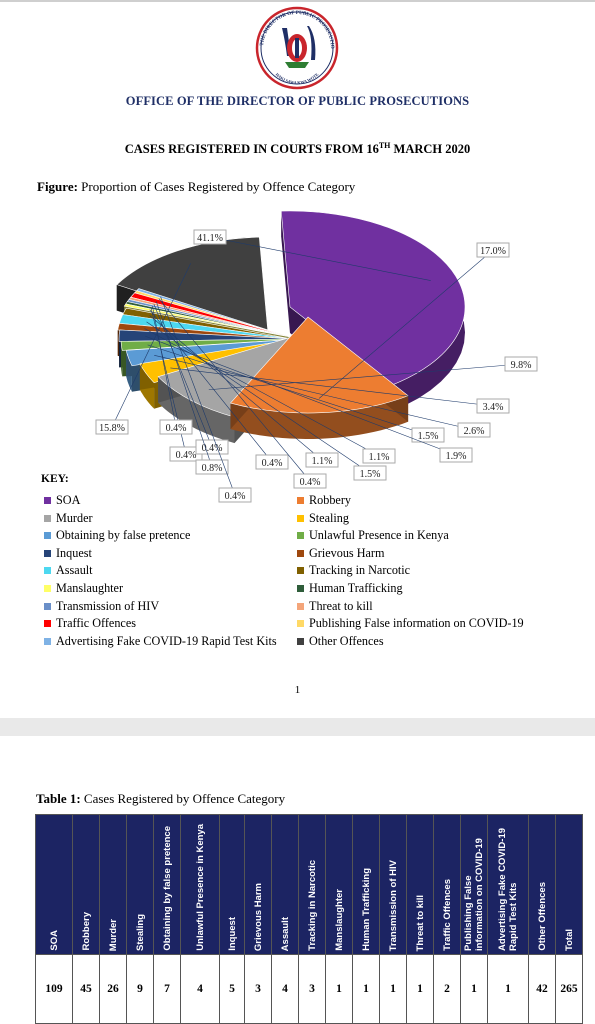 Image resolution: width=595 pixels, height=1024 pixels. What do you see at coordinates (74, 552) in the screenshot?
I see `legend-label: Inquest` at bounding box center [74, 552].